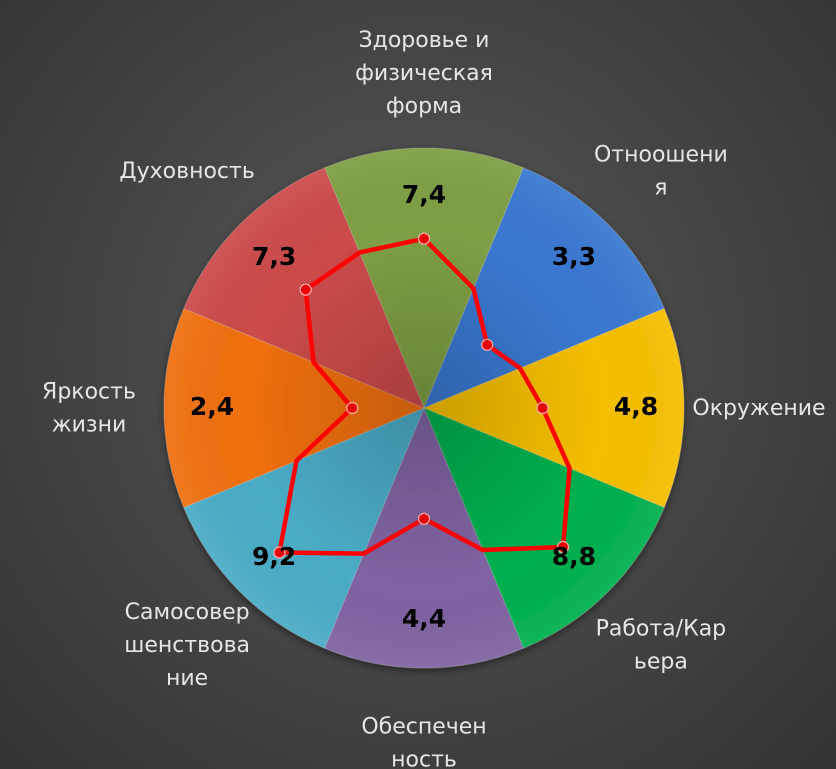  I want to click on category-label-line: Здоровье и, so click(424, 40).